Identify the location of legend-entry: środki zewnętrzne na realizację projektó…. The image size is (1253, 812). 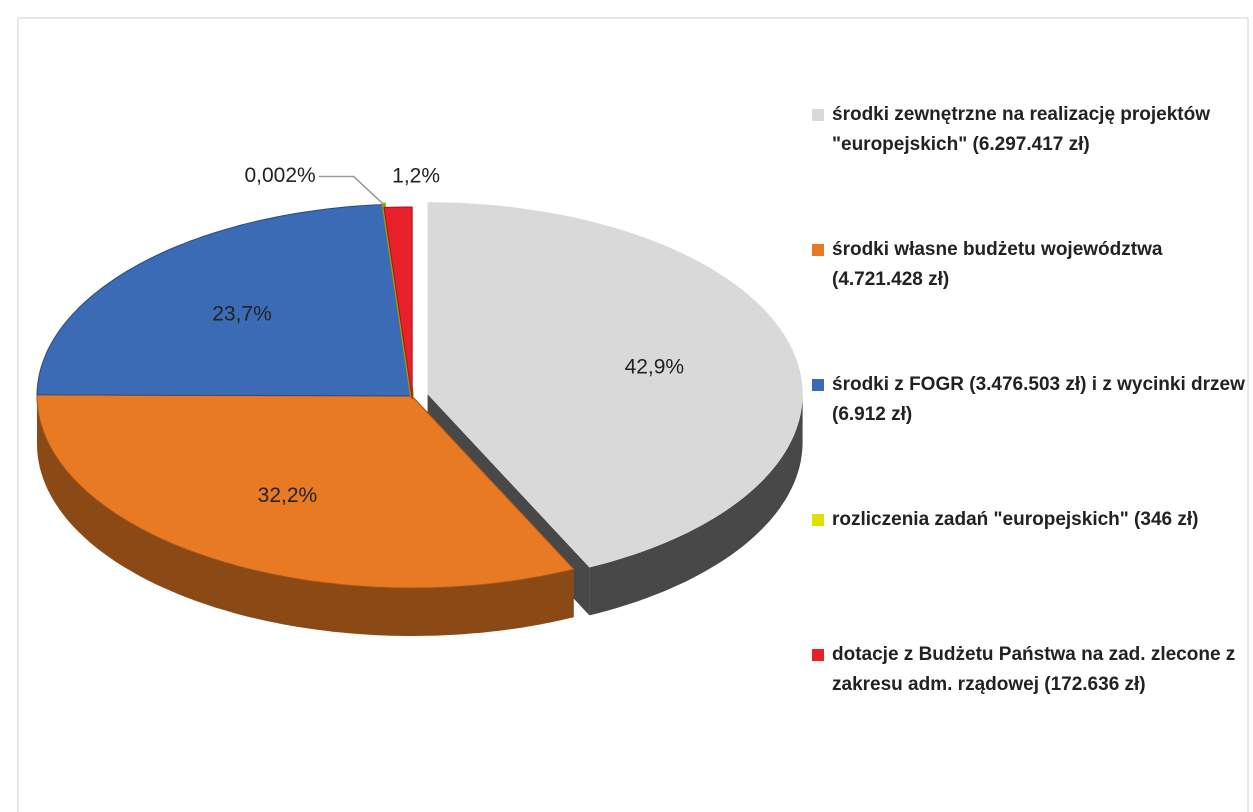
(1032, 130).